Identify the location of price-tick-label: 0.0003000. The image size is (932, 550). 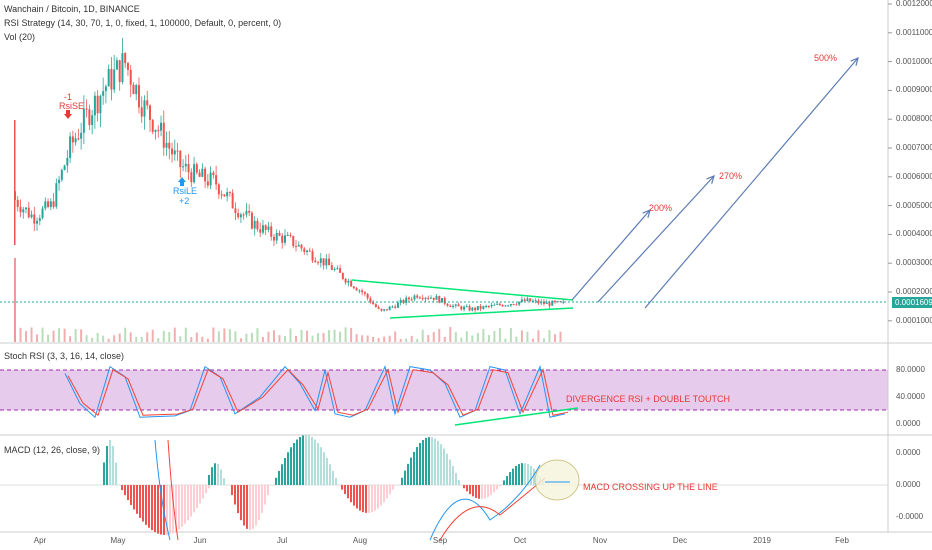
(914, 263).